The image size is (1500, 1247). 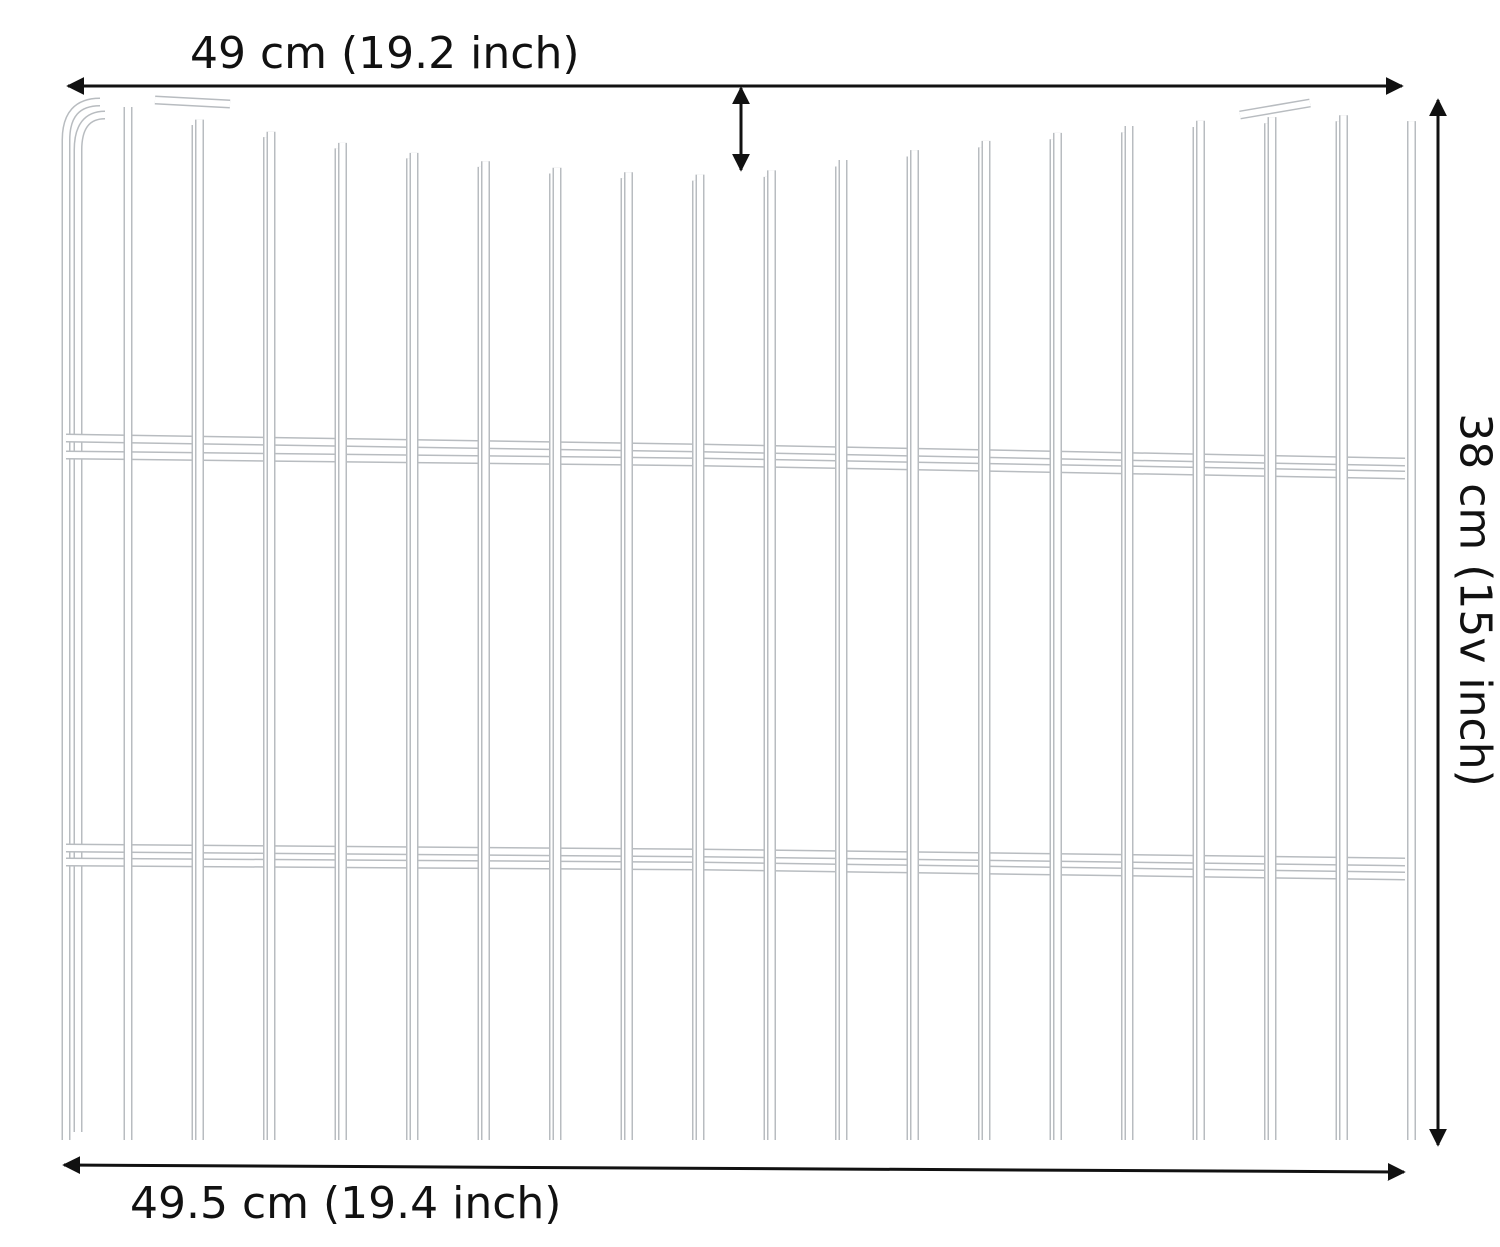 I want to click on height-label: 38 cm (15v inch), so click(x=1474, y=600).